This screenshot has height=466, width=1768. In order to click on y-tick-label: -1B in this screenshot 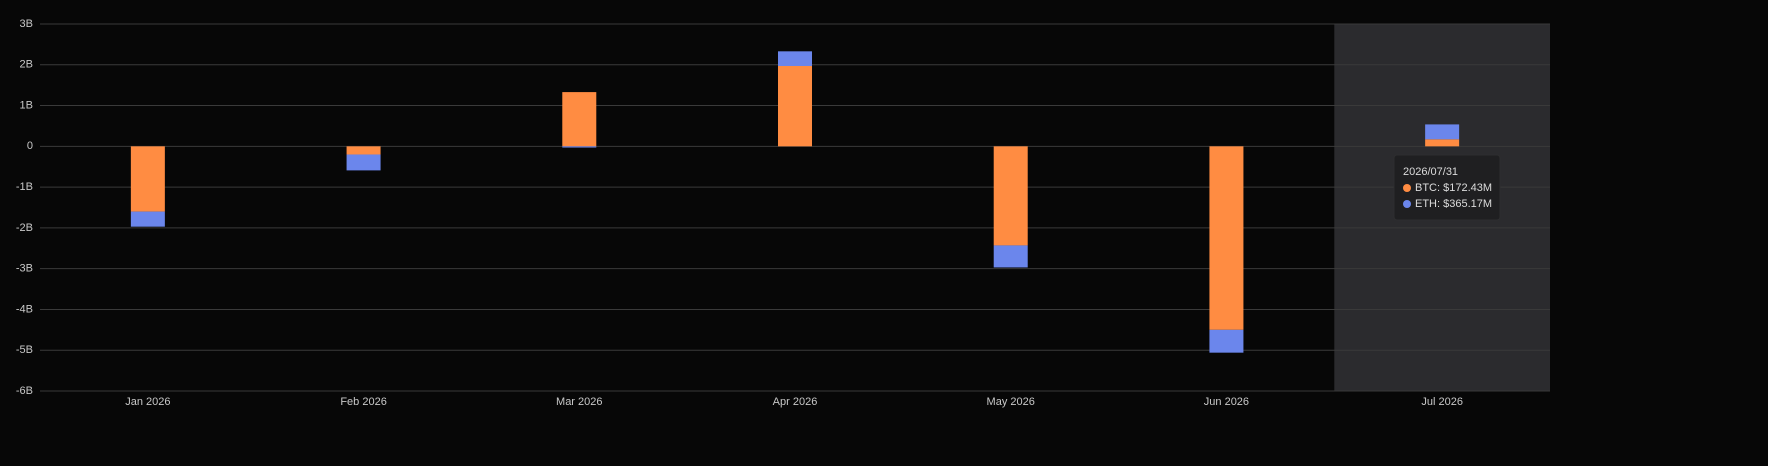, I will do `click(24, 187)`.